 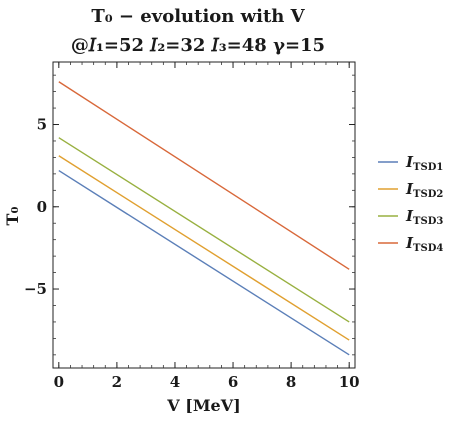 What do you see at coordinates (12, 216) in the screenshot?
I see `y-axis-label: T₀` at bounding box center [12, 216].